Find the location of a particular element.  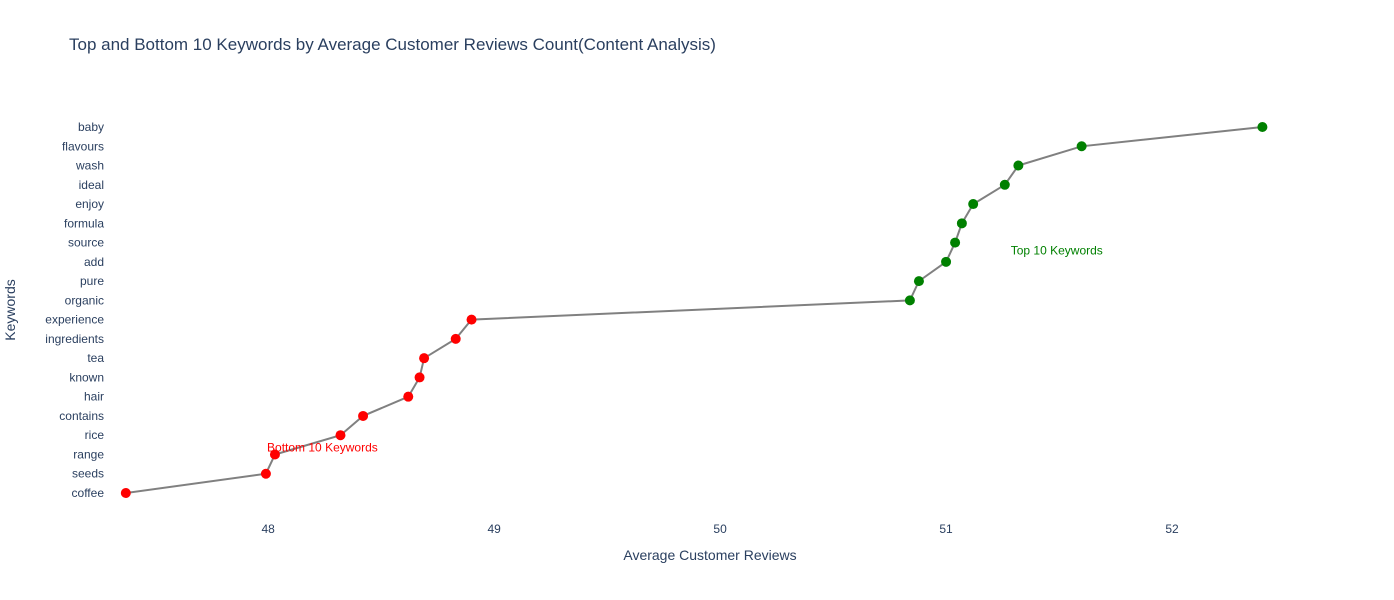

y-tick-label-seeds: seeds is located at coordinates (88, 474).